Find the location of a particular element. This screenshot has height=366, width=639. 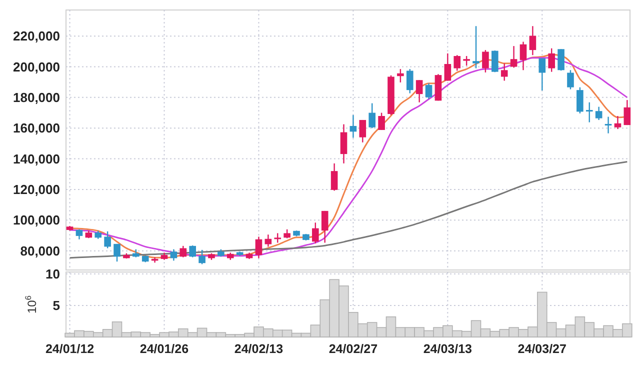

y-tick-label: 120,000 is located at coordinates (36, 190).